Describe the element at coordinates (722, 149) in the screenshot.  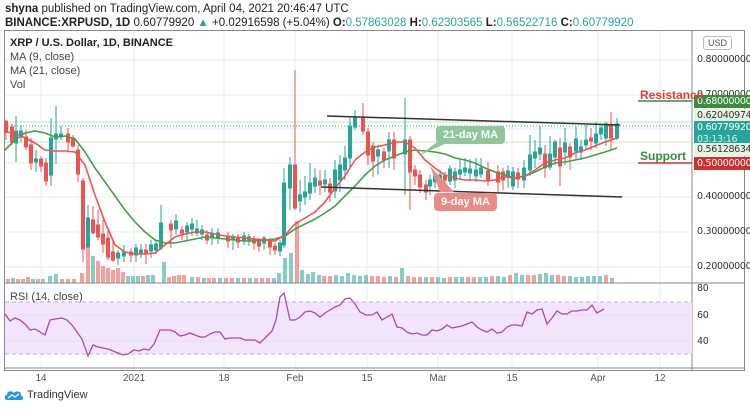
I see `low-level-tag: 0.56128634` at that location.